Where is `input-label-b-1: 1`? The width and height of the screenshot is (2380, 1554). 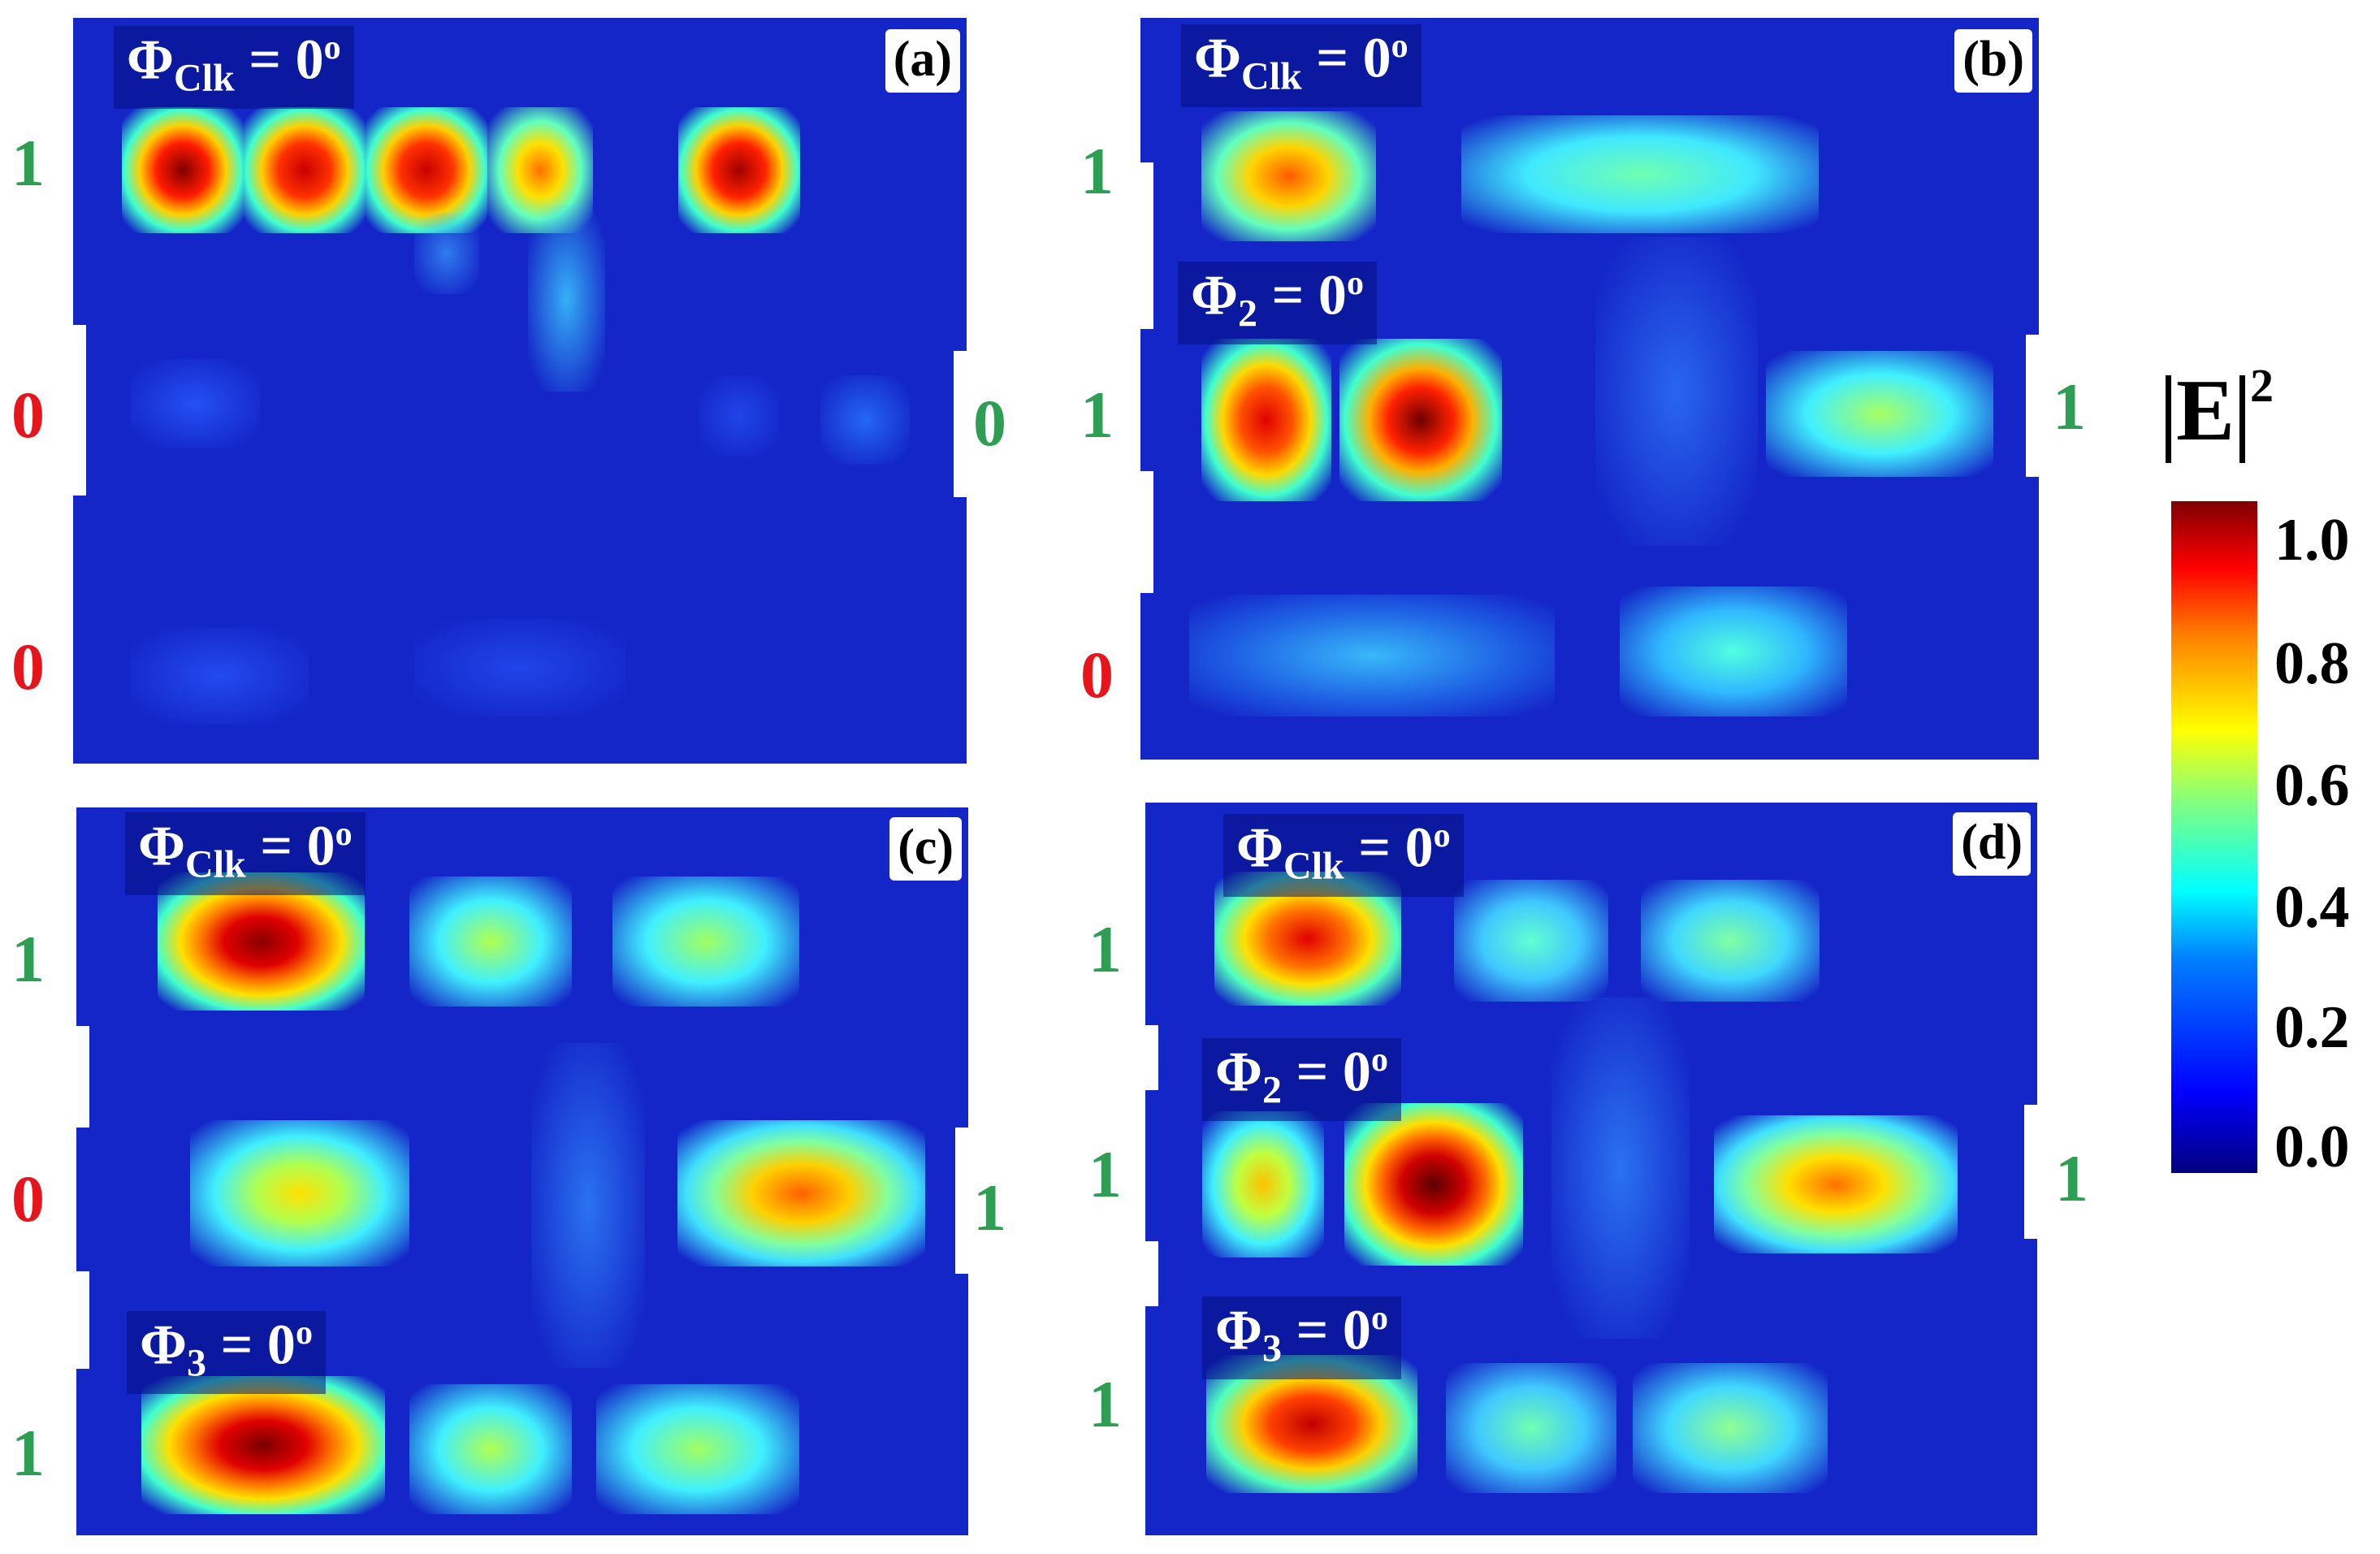 input-label-b-1: 1 is located at coordinates (1097, 171).